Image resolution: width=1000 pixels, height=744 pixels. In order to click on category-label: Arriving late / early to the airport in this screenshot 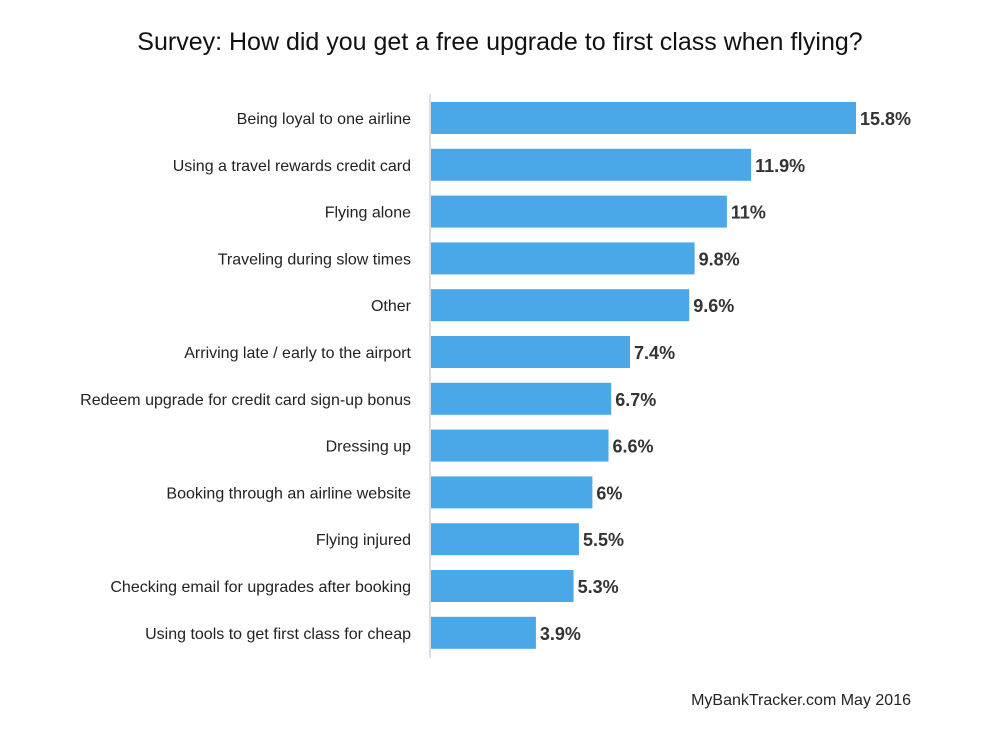, I will do `click(297, 353)`.